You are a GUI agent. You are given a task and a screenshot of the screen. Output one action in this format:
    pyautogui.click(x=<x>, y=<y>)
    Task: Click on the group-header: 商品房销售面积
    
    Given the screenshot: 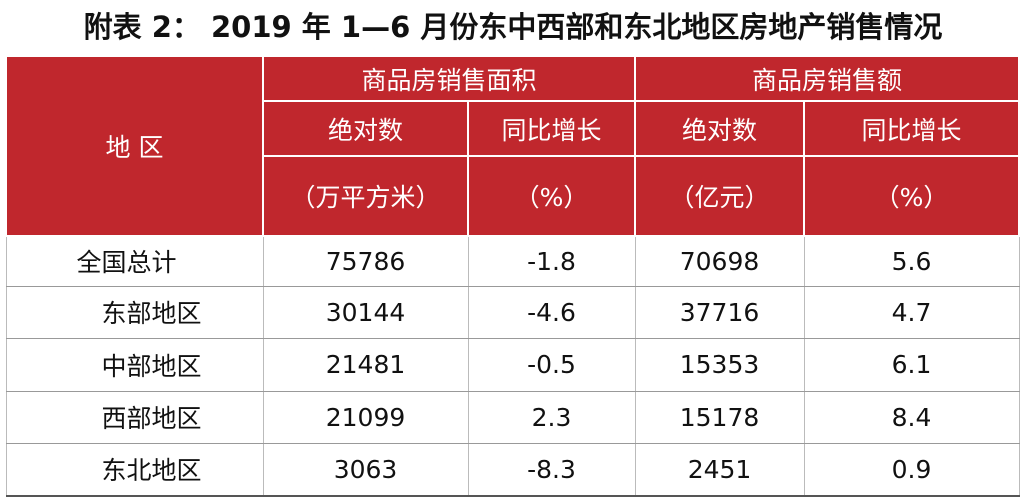 What is the action you would take?
    pyautogui.click(x=449, y=78)
    